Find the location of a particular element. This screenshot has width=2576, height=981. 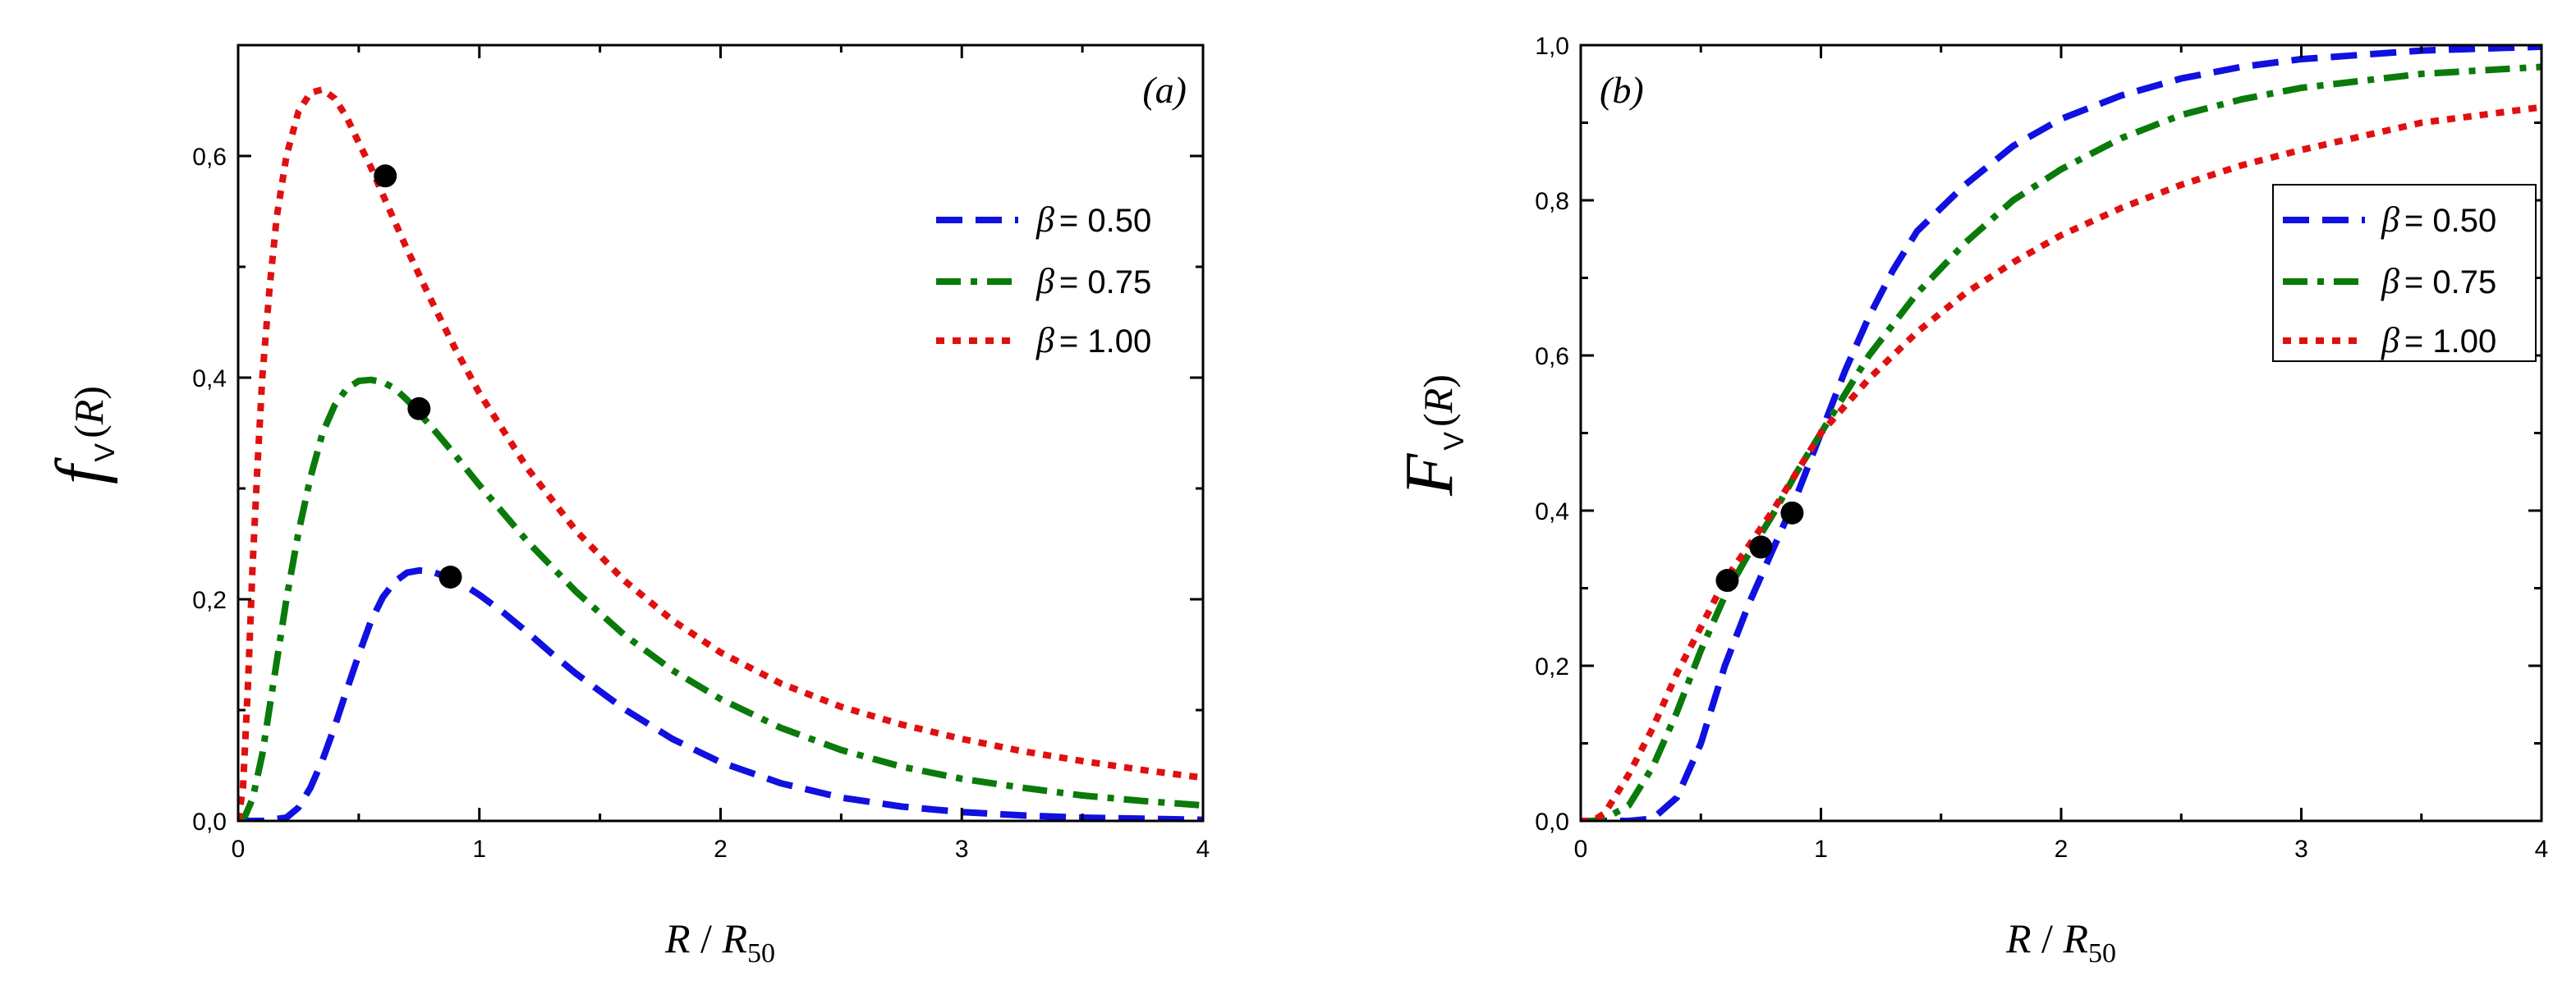

panel-b-x-tick-label: 2 is located at coordinates (2062, 849).